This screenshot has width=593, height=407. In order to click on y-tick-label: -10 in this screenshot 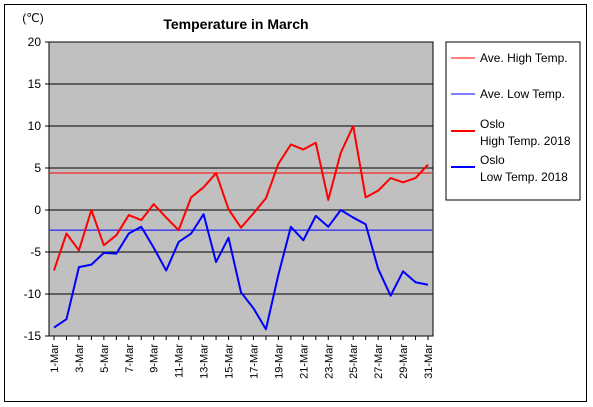, I will do `click(33, 294)`.